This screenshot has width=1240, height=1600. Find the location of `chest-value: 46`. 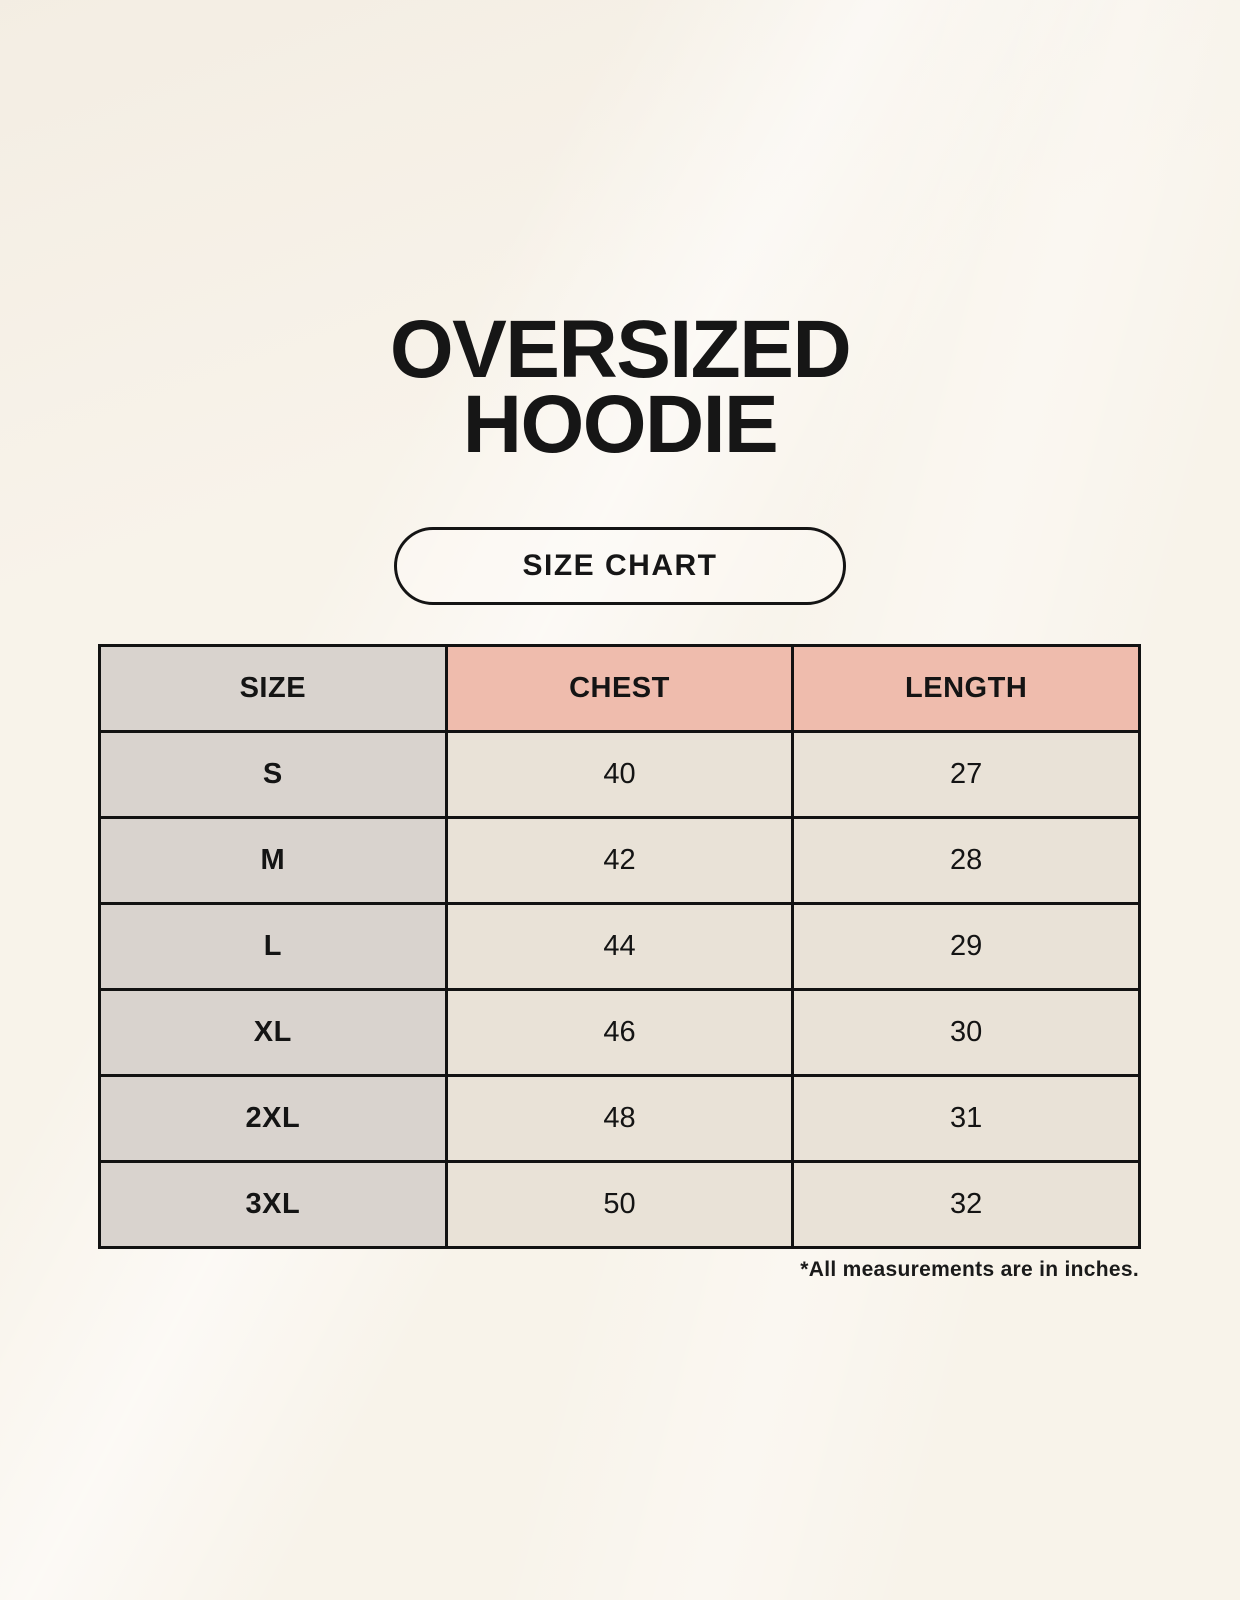

chest-value: 46 is located at coordinates (619, 1032).